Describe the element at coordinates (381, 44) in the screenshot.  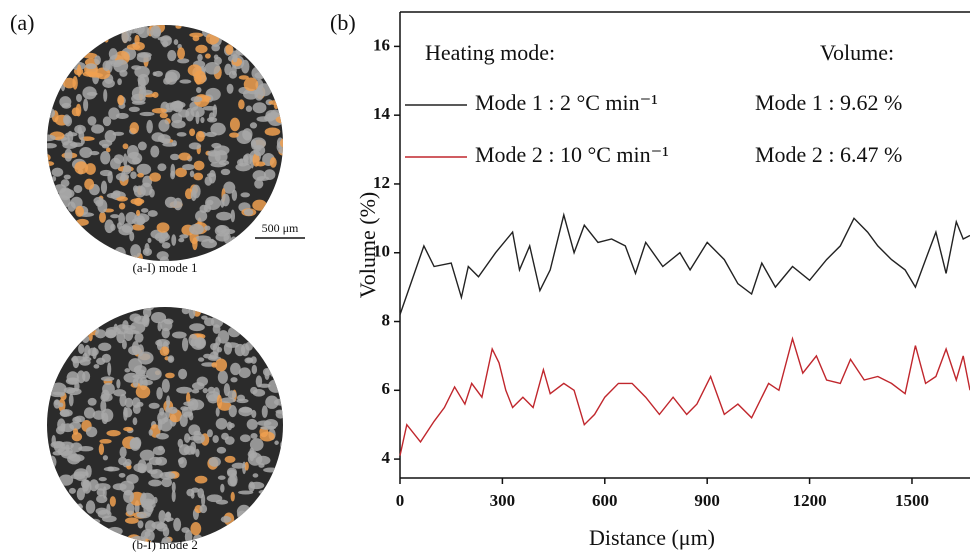
I see `y-tick-label: 16` at that location.